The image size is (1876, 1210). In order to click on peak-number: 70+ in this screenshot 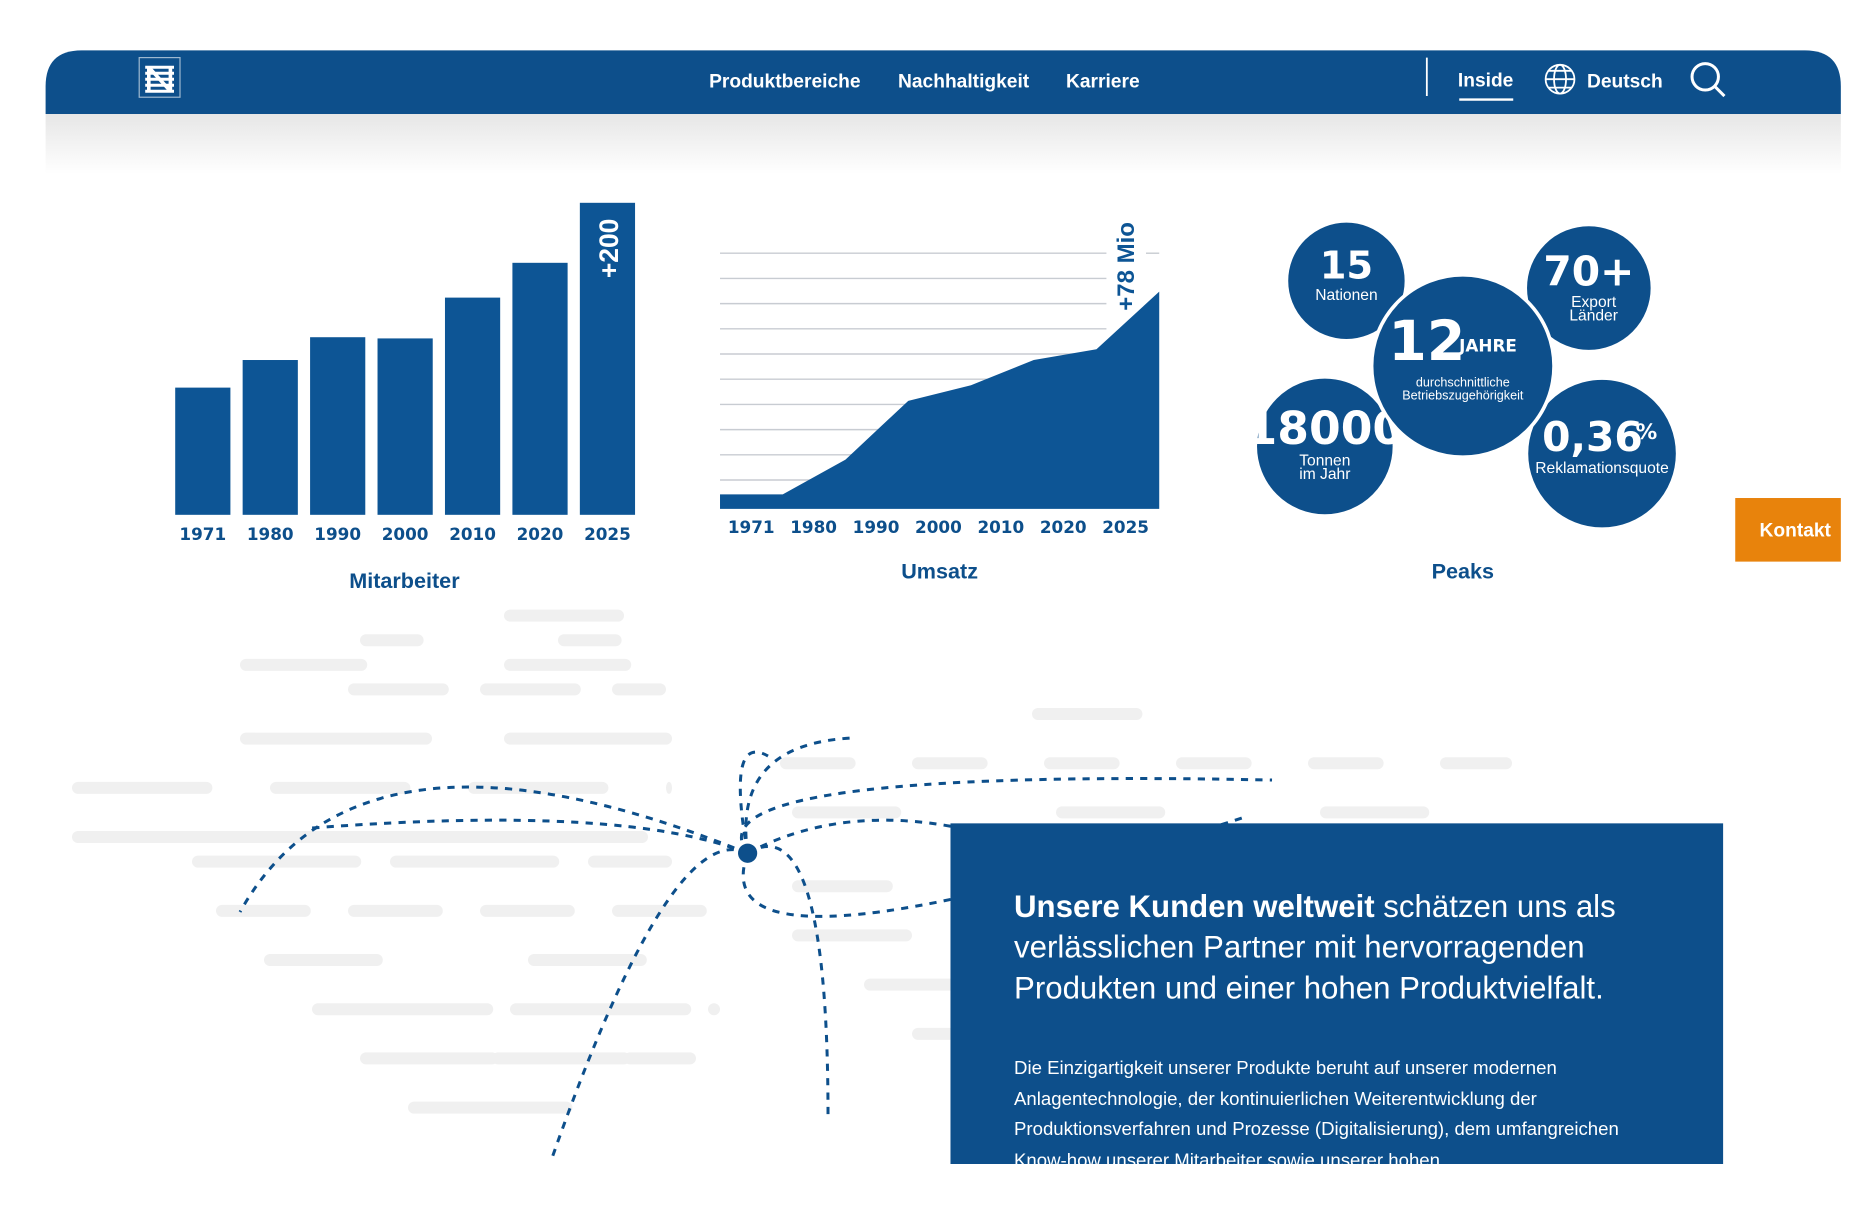, I will do `click(1588, 272)`.